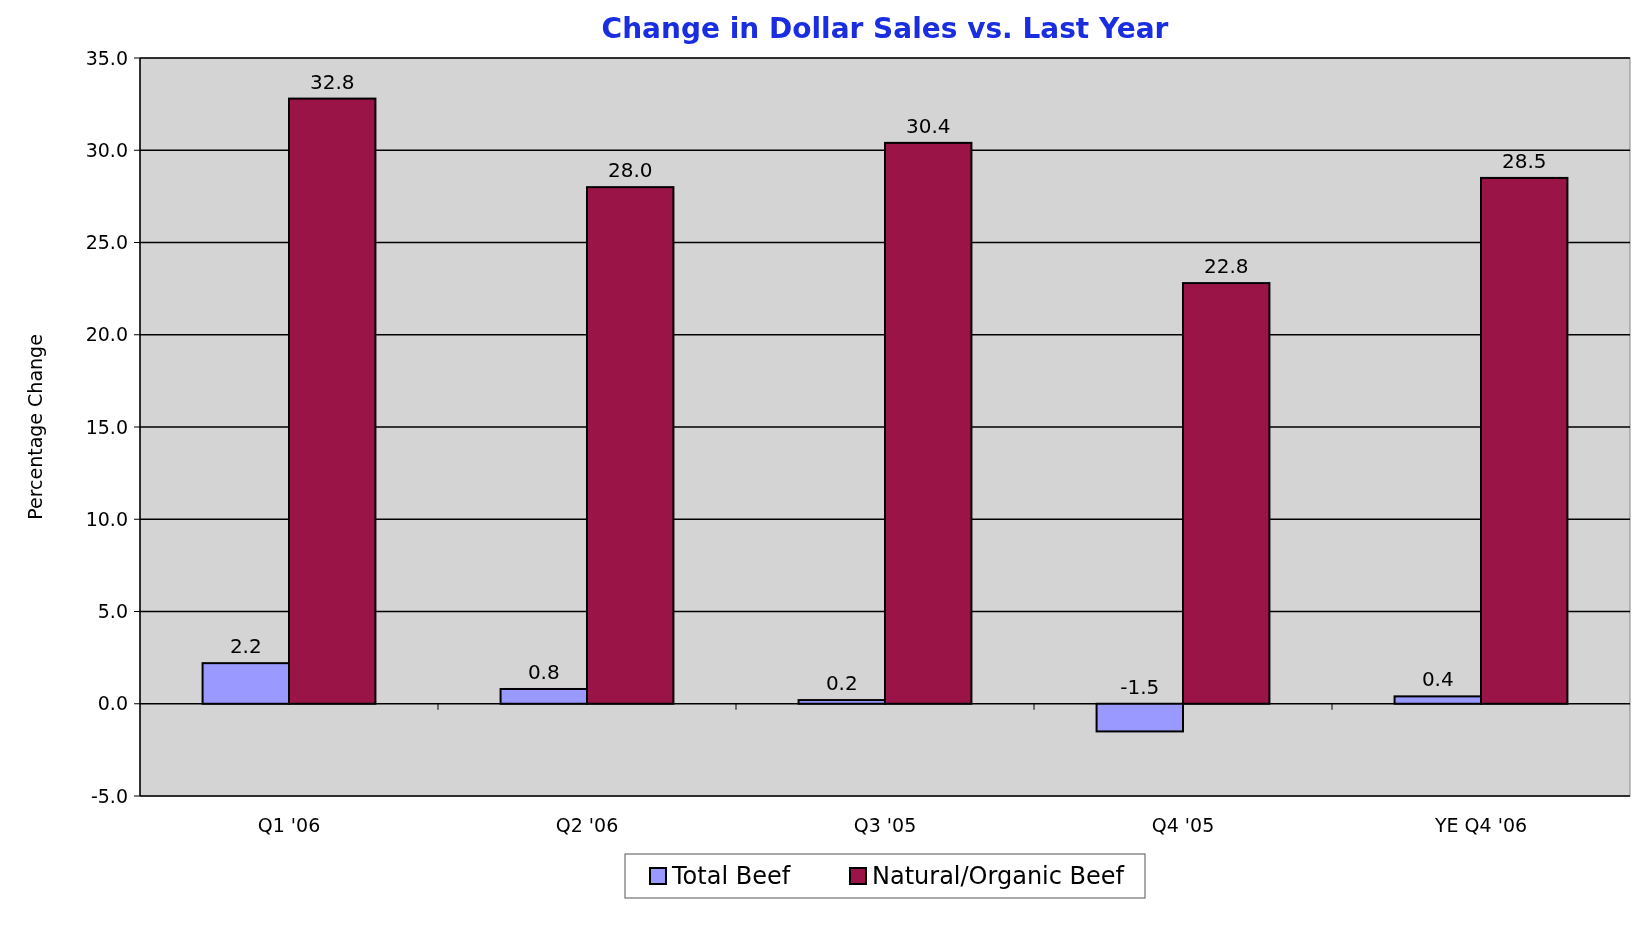 The width and height of the screenshot is (1646, 934). I want to click on y-tick-label: 30.0, so click(106, 149).